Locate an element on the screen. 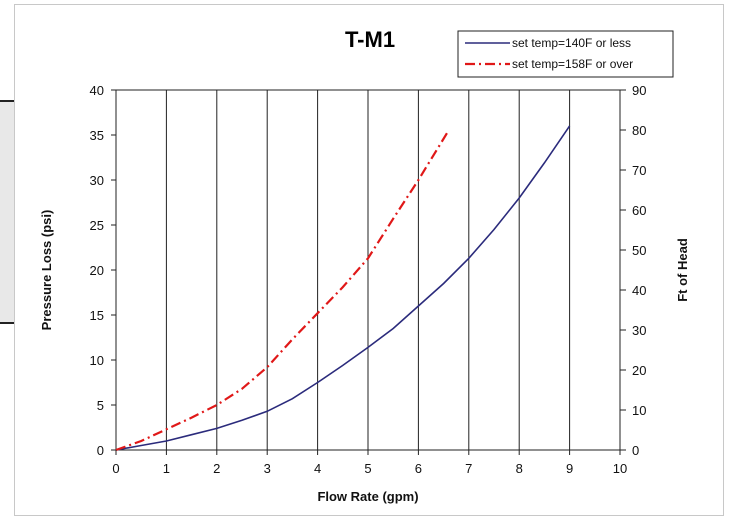 This screenshot has height=521, width=729. x-tick-label-3: 3 is located at coordinates (267, 468).